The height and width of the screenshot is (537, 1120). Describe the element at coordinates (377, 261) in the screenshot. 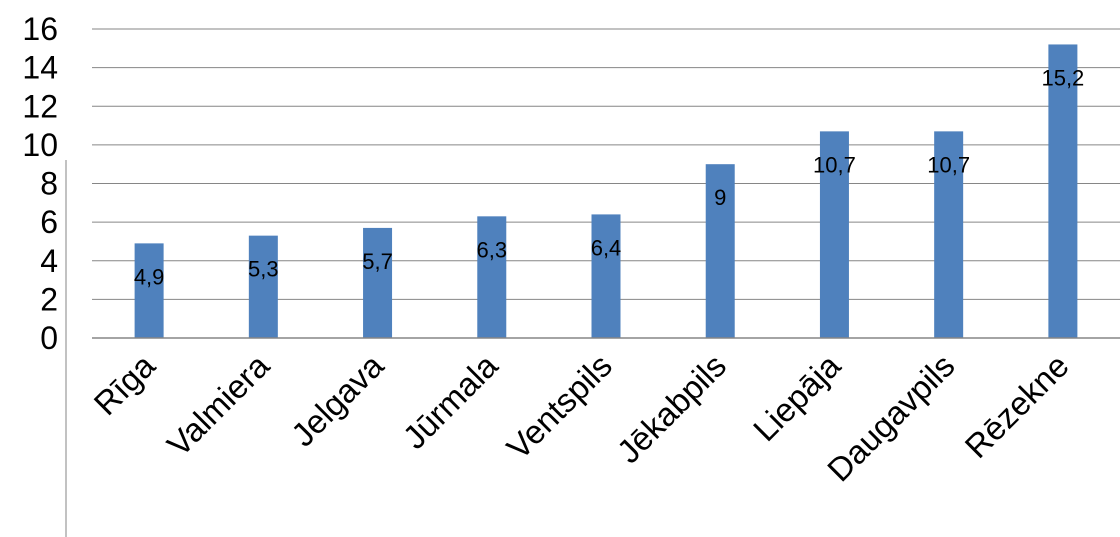

I see `data-label: 5,7` at that location.